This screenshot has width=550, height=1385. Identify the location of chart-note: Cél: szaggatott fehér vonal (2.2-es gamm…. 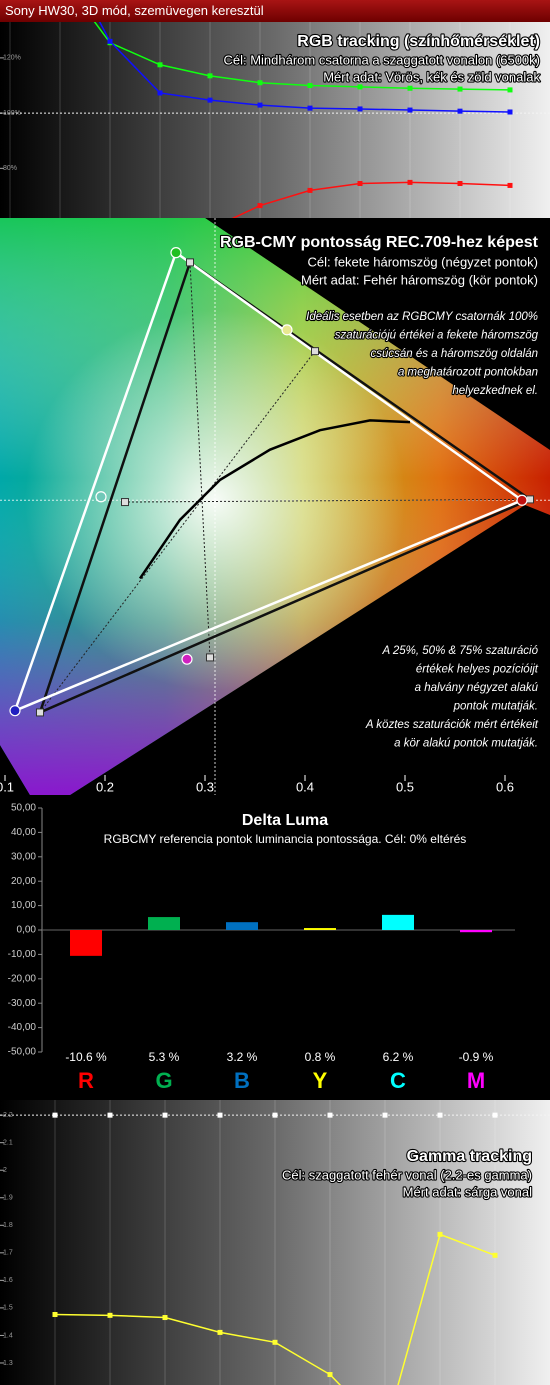
(407, 1174).